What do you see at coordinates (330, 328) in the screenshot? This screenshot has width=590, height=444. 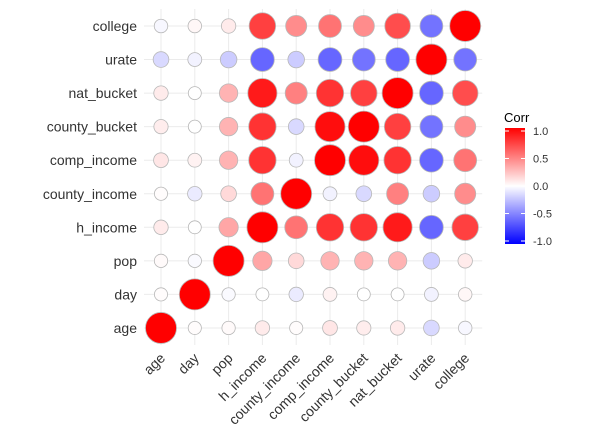 I see `corr-circle-age-comp_income` at bounding box center [330, 328].